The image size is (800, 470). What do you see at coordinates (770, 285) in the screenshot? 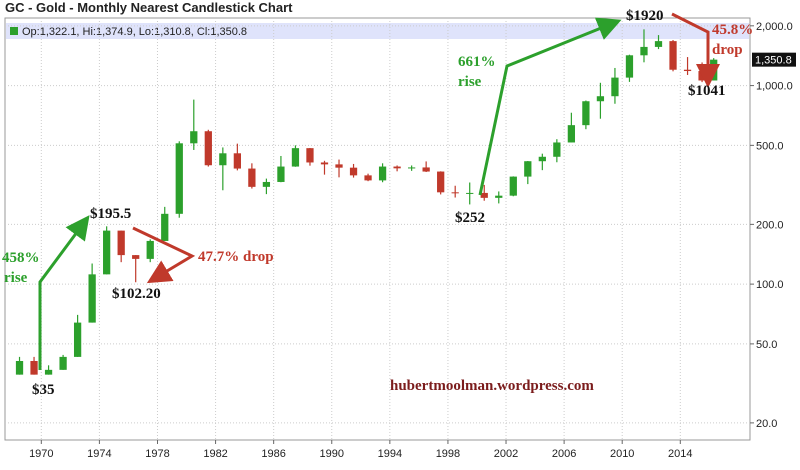
I see `y-tick-label: 100.0` at bounding box center [770, 285].